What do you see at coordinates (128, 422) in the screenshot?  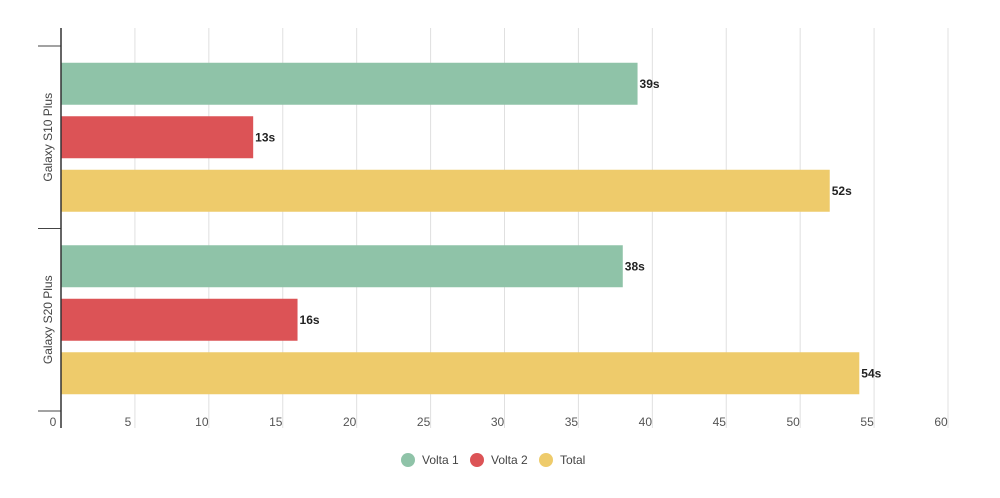 I see `x-tick-label: 5` at bounding box center [128, 422].